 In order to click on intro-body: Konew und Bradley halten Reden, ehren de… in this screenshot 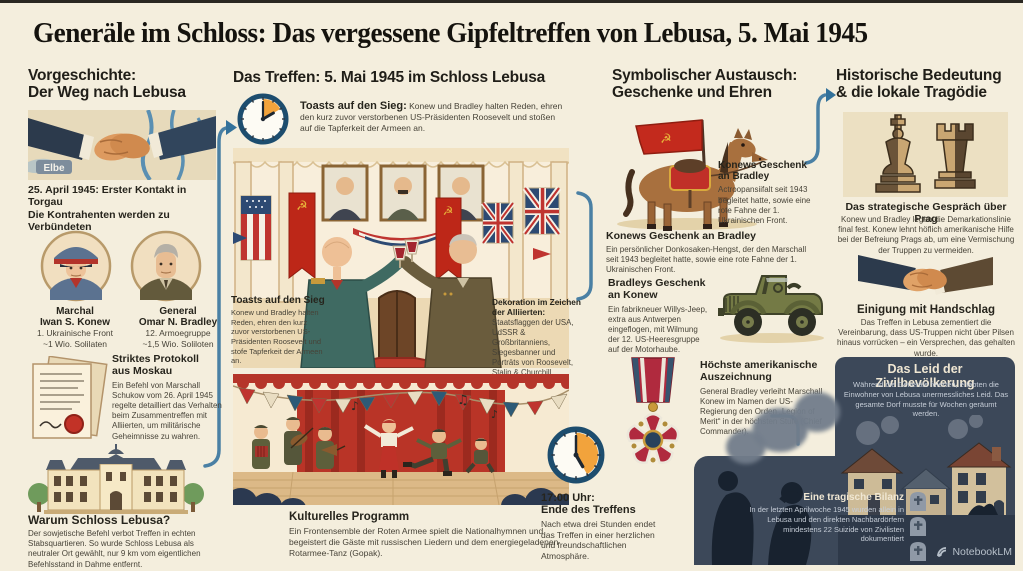, I will do `click(431, 117)`.